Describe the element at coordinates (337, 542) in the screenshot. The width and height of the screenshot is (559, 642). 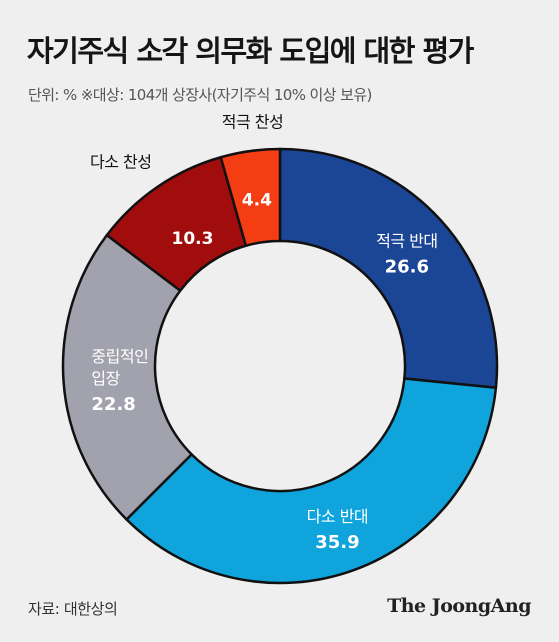
I see `slice-value: 35.9` at that location.